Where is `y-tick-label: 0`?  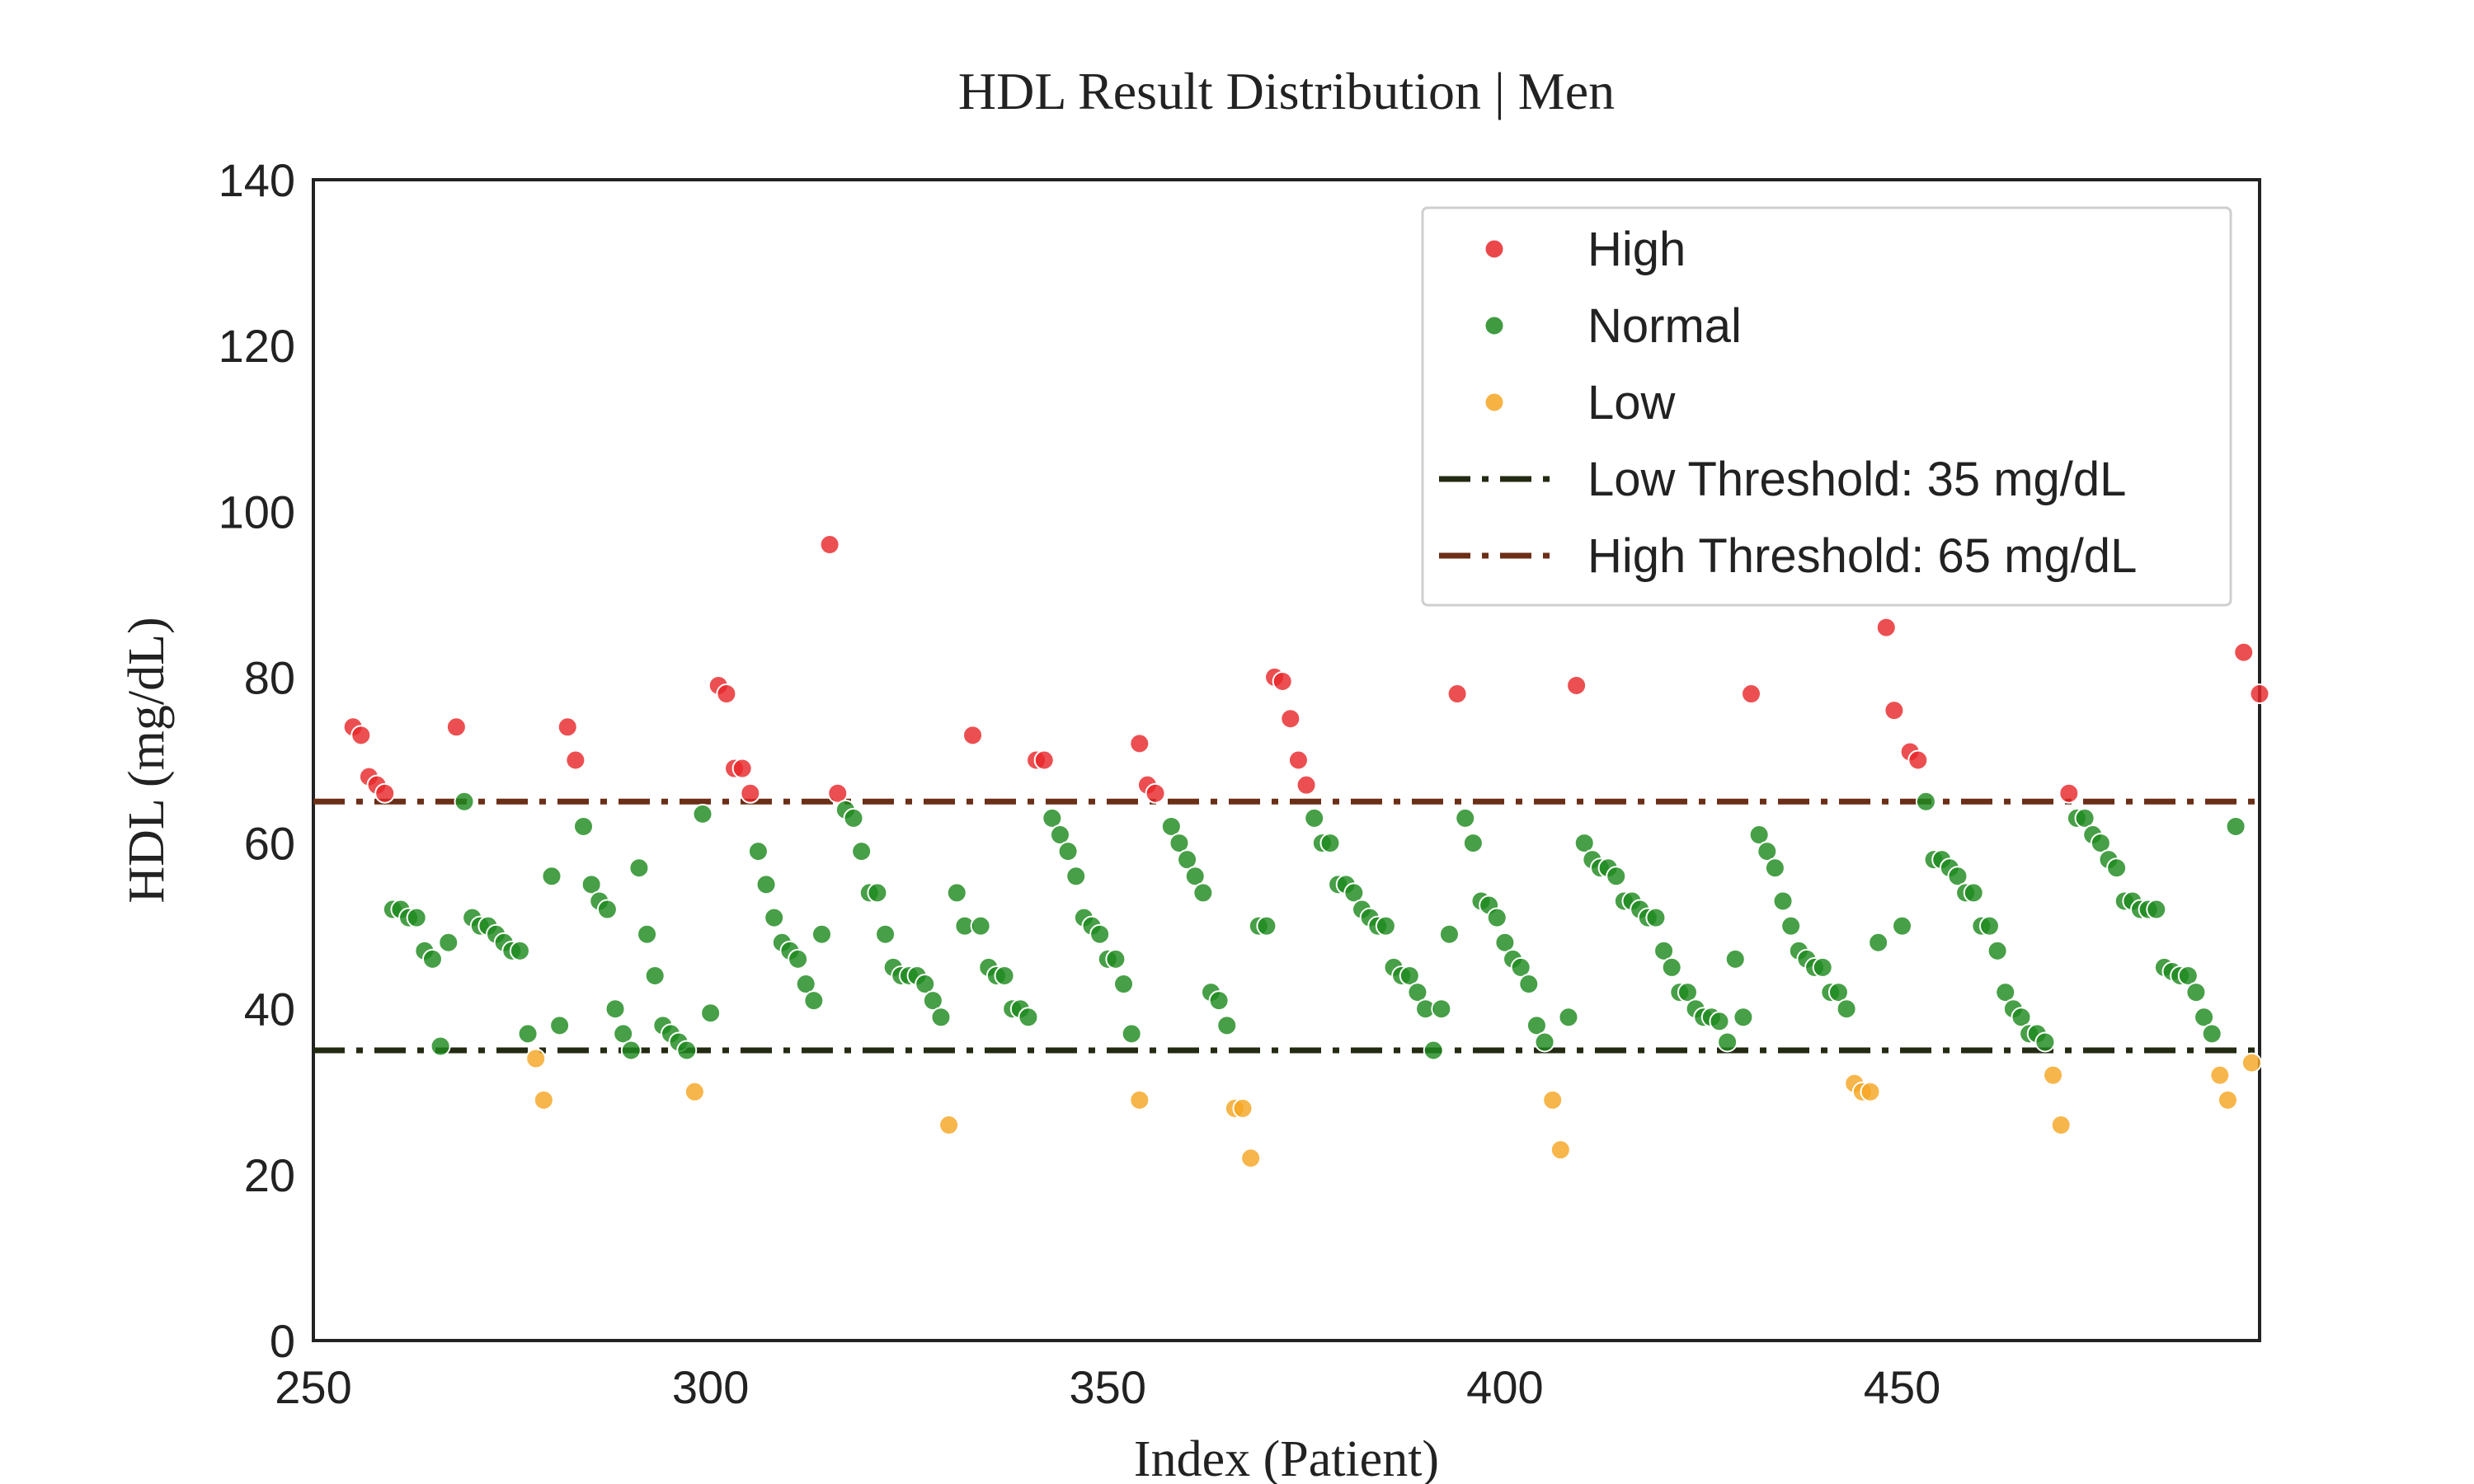 y-tick-label: 0 is located at coordinates (282, 1341).